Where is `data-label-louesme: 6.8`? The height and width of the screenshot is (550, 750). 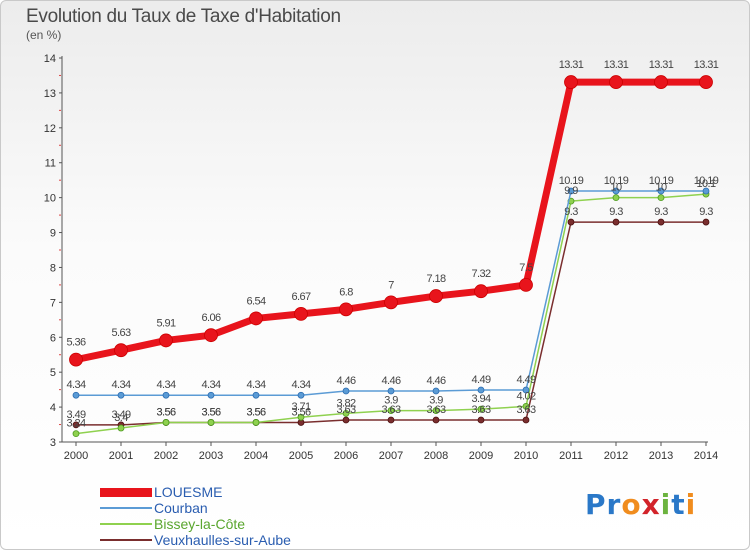
data-label-louesme: 6.8 is located at coordinates (346, 292).